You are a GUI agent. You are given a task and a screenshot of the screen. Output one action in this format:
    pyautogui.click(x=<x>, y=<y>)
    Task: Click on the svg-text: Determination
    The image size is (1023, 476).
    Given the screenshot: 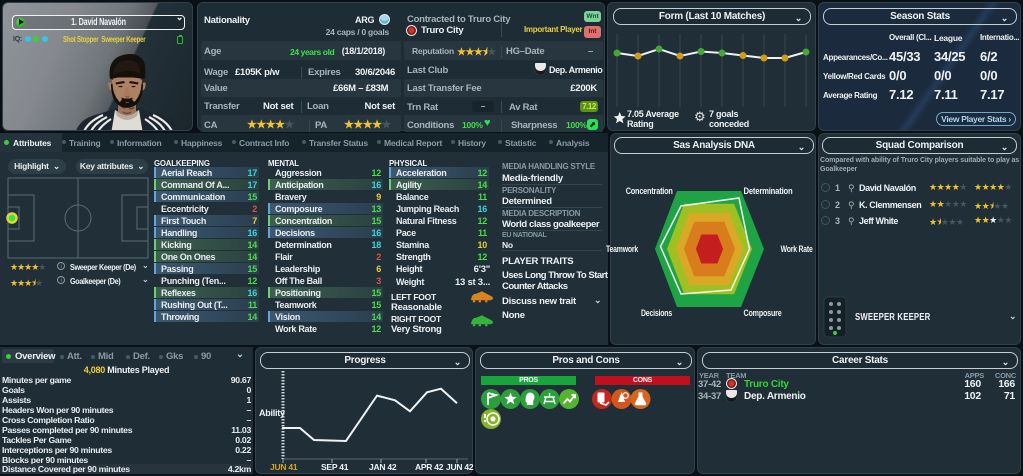 What is the action you would take?
    pyautogui.click(x=768, y=191)
    